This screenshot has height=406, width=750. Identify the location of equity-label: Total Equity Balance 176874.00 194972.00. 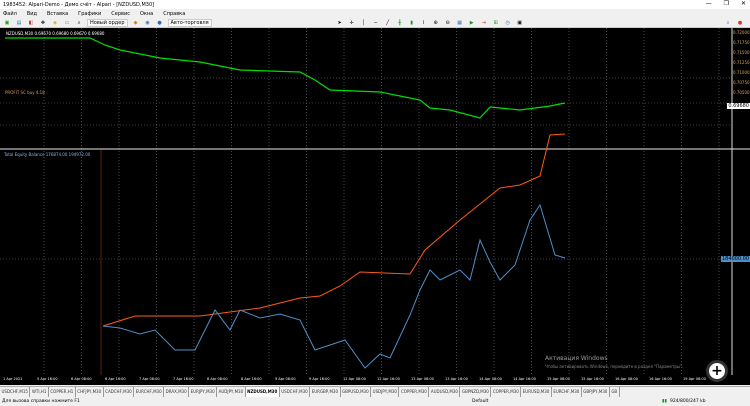
(47, 154).